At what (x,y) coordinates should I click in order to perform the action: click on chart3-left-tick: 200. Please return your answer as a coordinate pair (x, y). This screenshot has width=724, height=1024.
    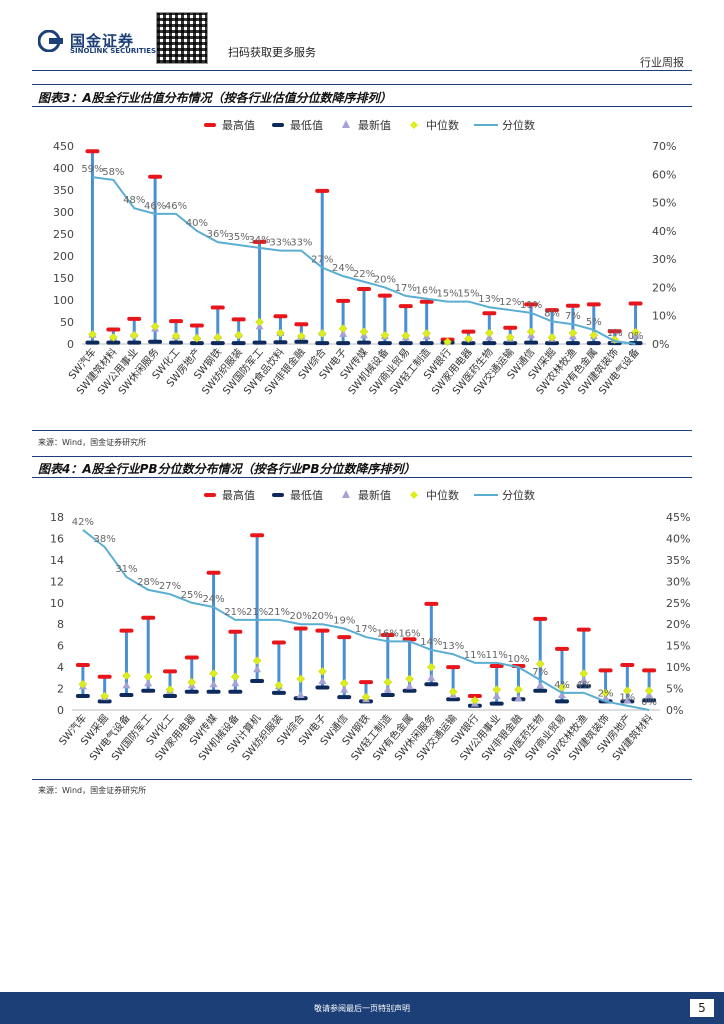
    Looking at the image, I should click on (63, 256).